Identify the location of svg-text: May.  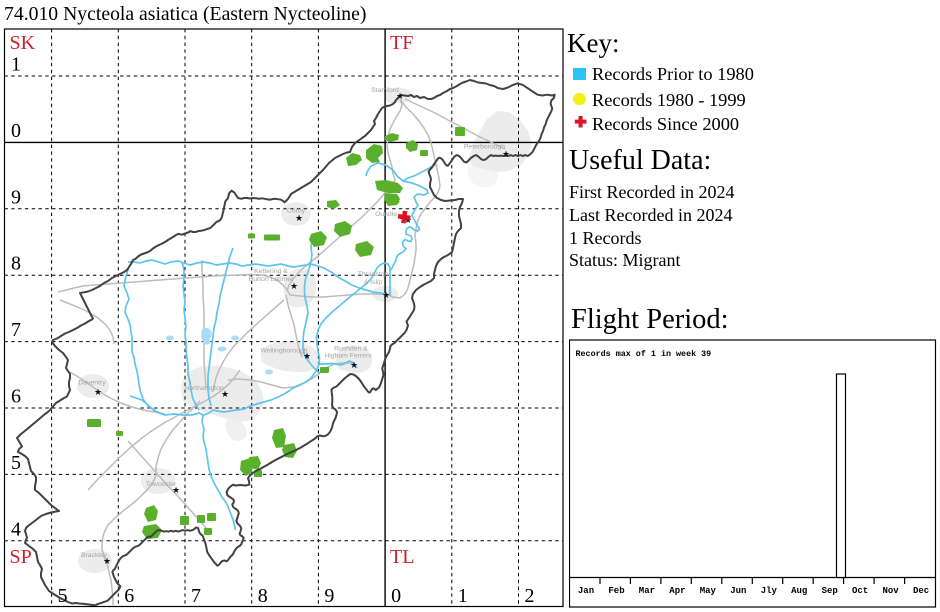
(708, 591).